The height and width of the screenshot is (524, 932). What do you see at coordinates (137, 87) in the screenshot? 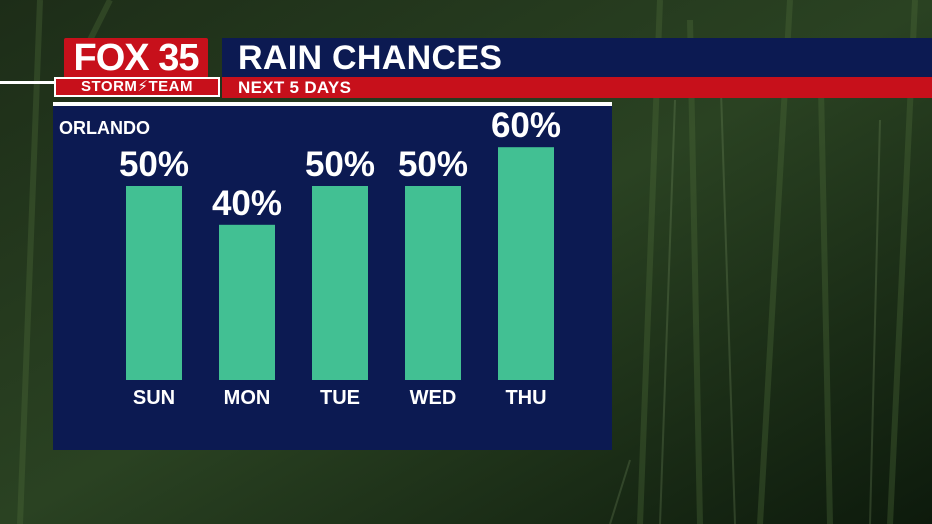
I see `storm-team-label: STORM⚡TEAM` at bounding box center [137, 87].